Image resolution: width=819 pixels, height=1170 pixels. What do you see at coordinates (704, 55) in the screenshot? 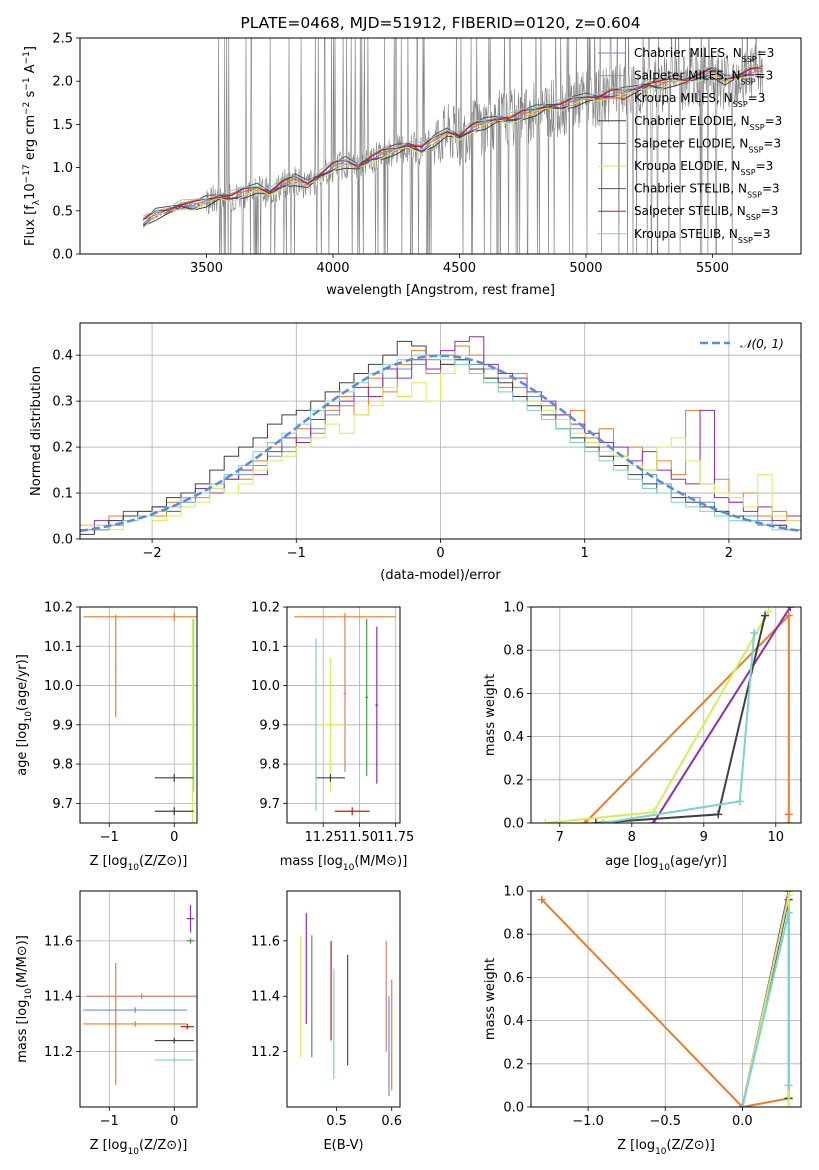
I see `legend-label-1: Chabrier MILES, NSSP=3` at bounding box center [704, 55].